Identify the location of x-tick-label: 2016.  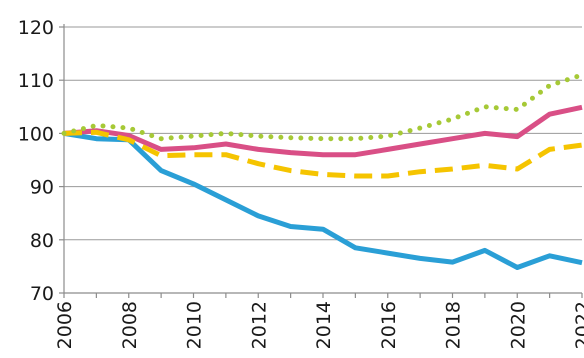
(389, 325).